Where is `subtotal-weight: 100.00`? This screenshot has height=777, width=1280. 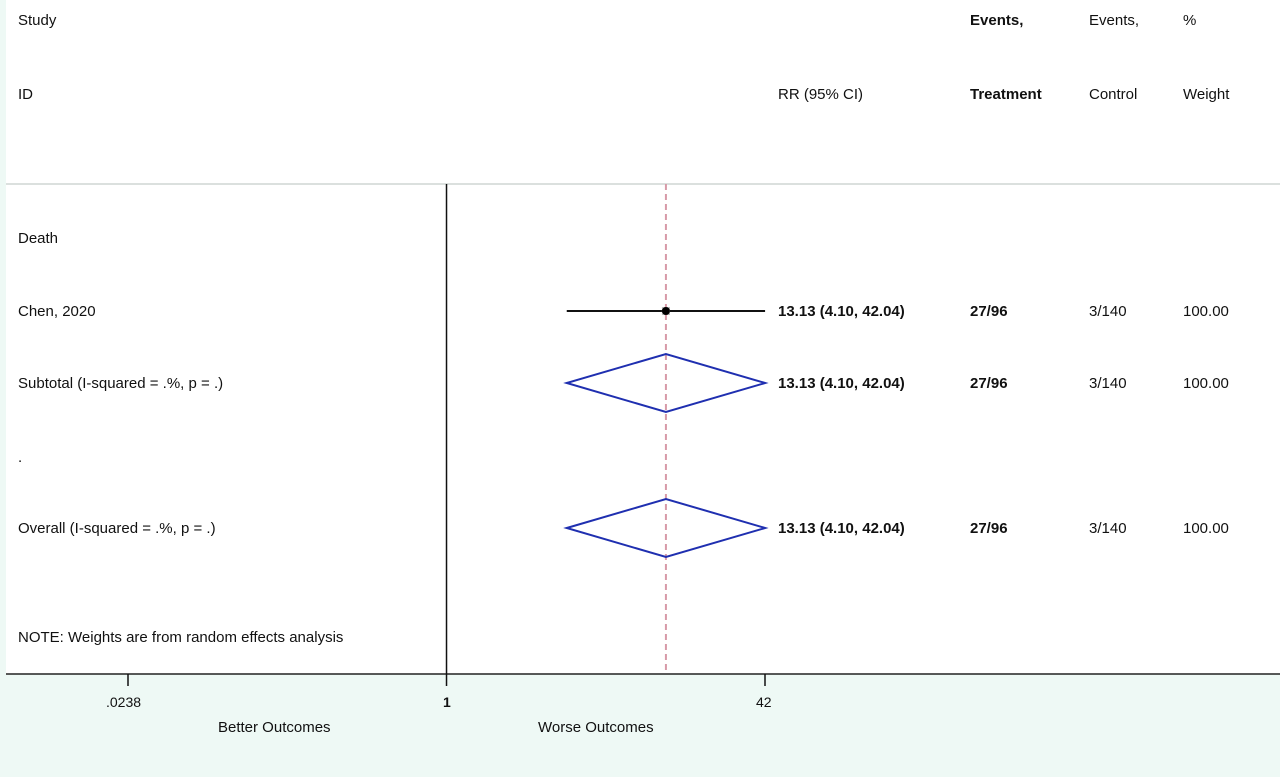
subtotal-weight: 100.00 is located at coordinates (1206, 383).